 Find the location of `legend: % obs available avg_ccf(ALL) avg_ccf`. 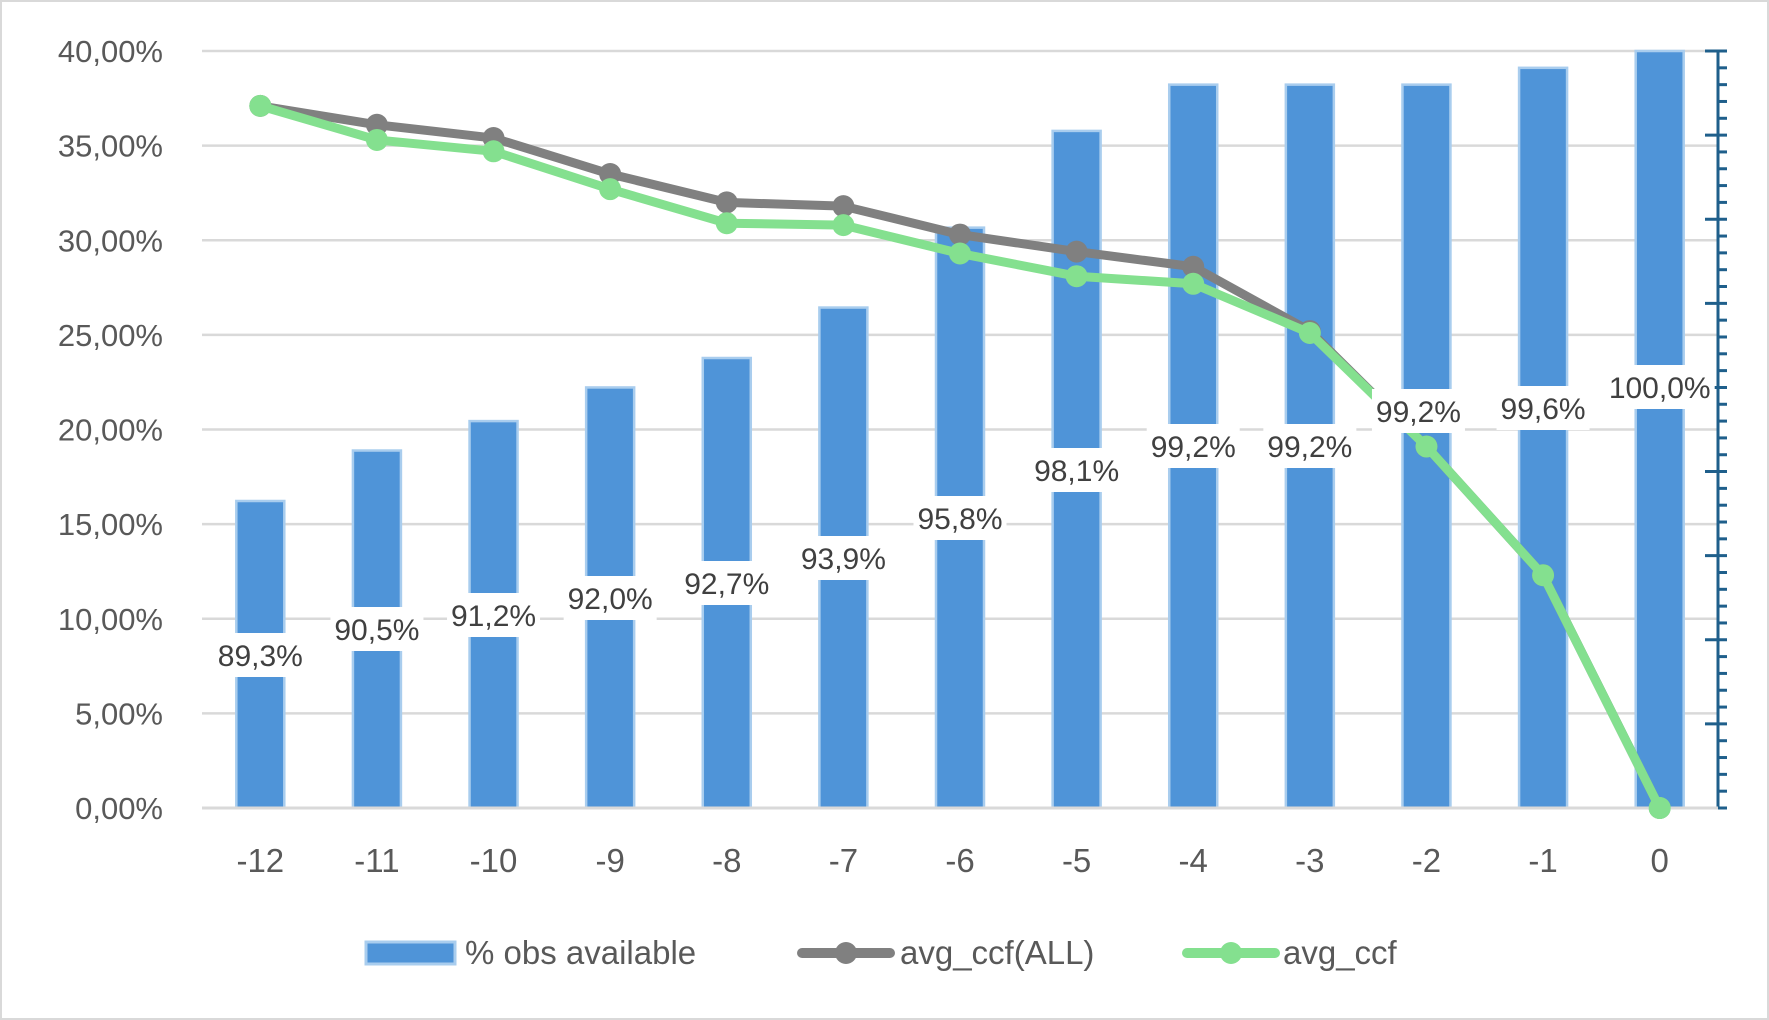

legend: % obs available avg_ccf(ALL) avg_ccf is located at coordinates (881, 952).